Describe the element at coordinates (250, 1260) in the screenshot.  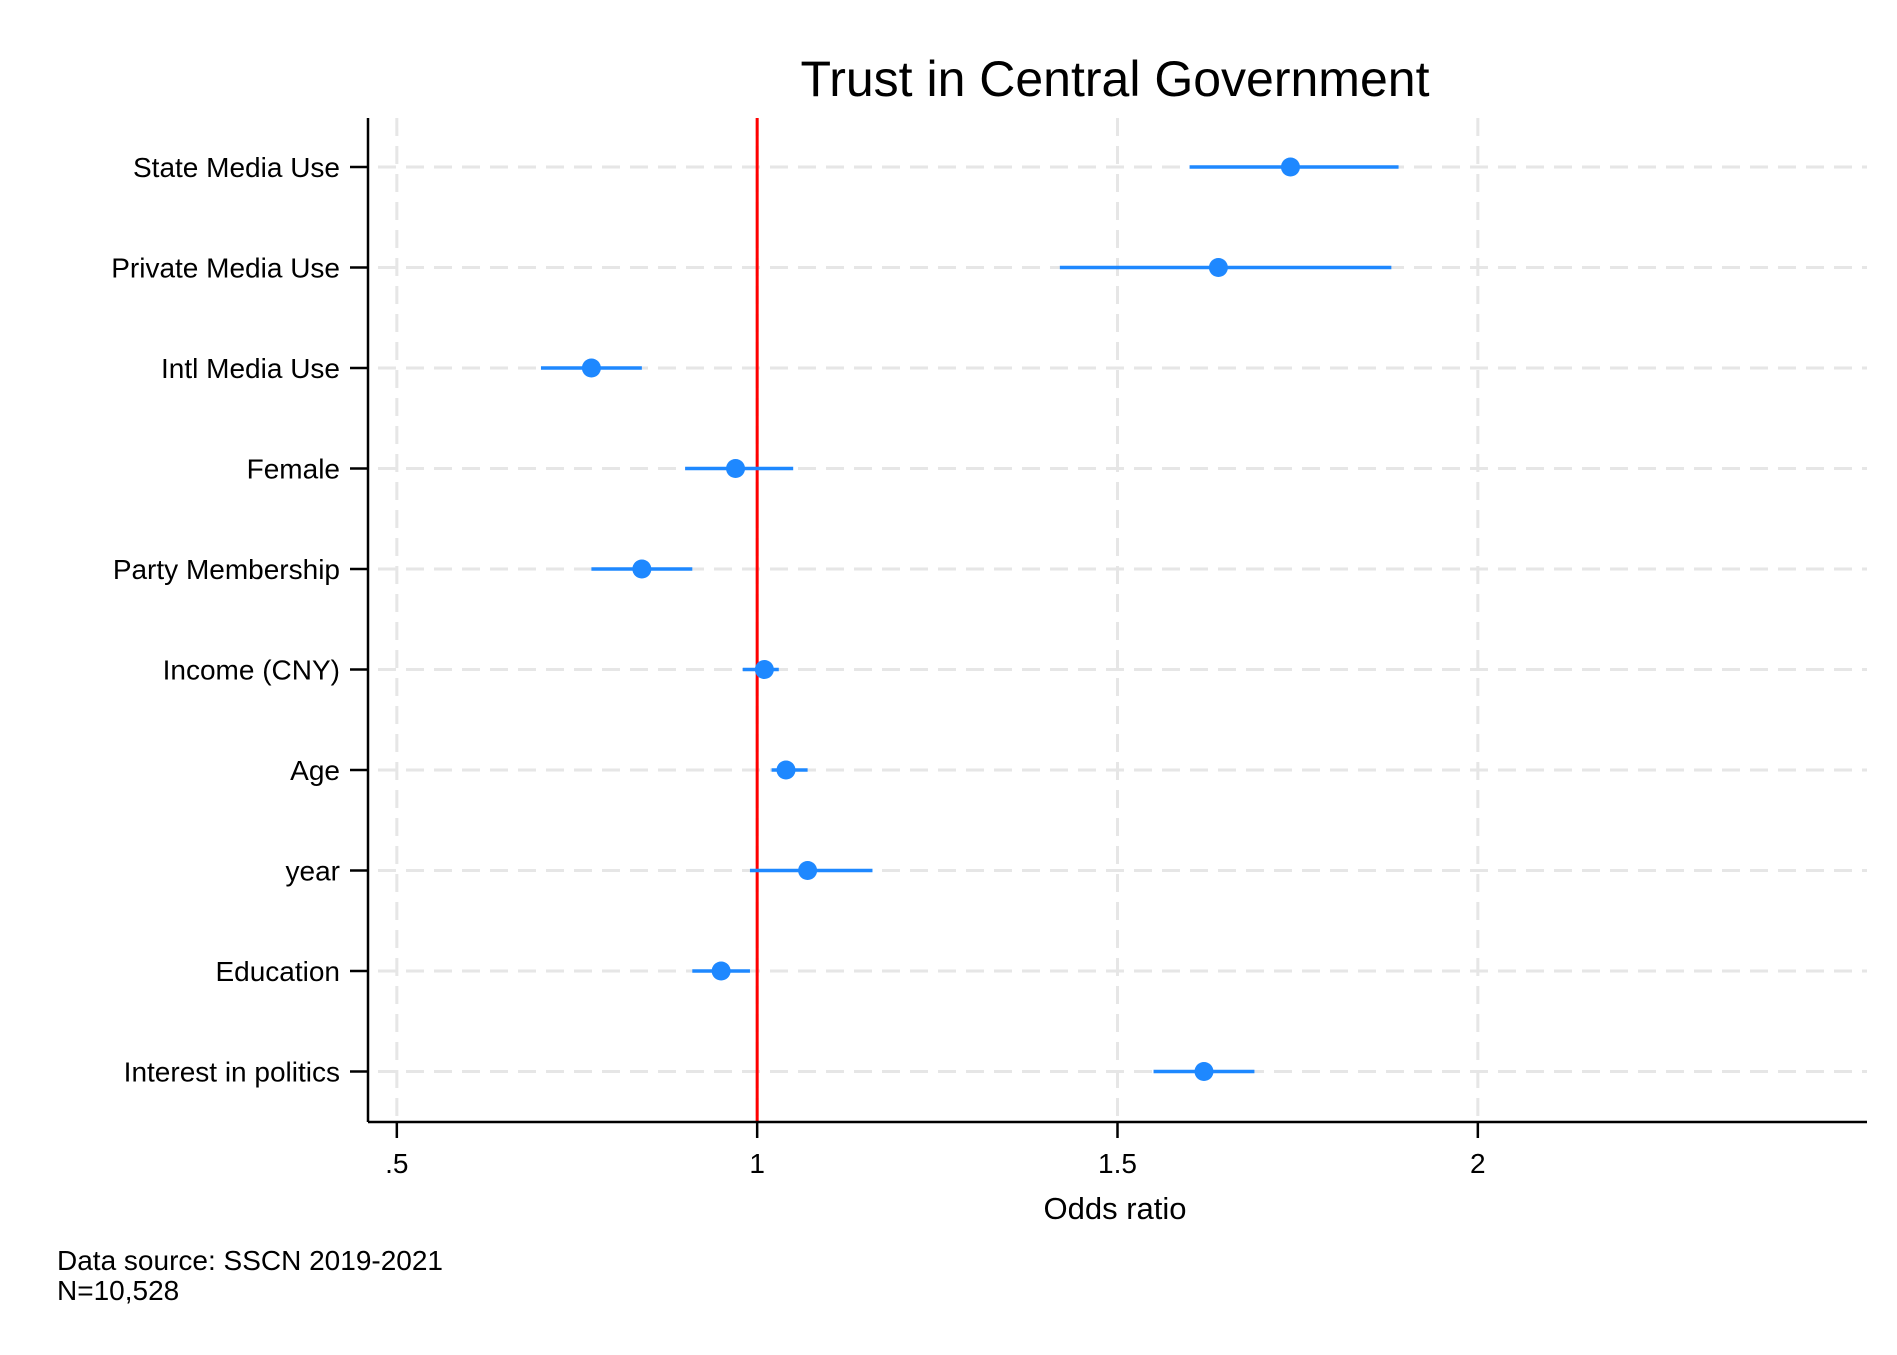
I see `data-source-note: Data source: SSCN 2019-2021` at that location.